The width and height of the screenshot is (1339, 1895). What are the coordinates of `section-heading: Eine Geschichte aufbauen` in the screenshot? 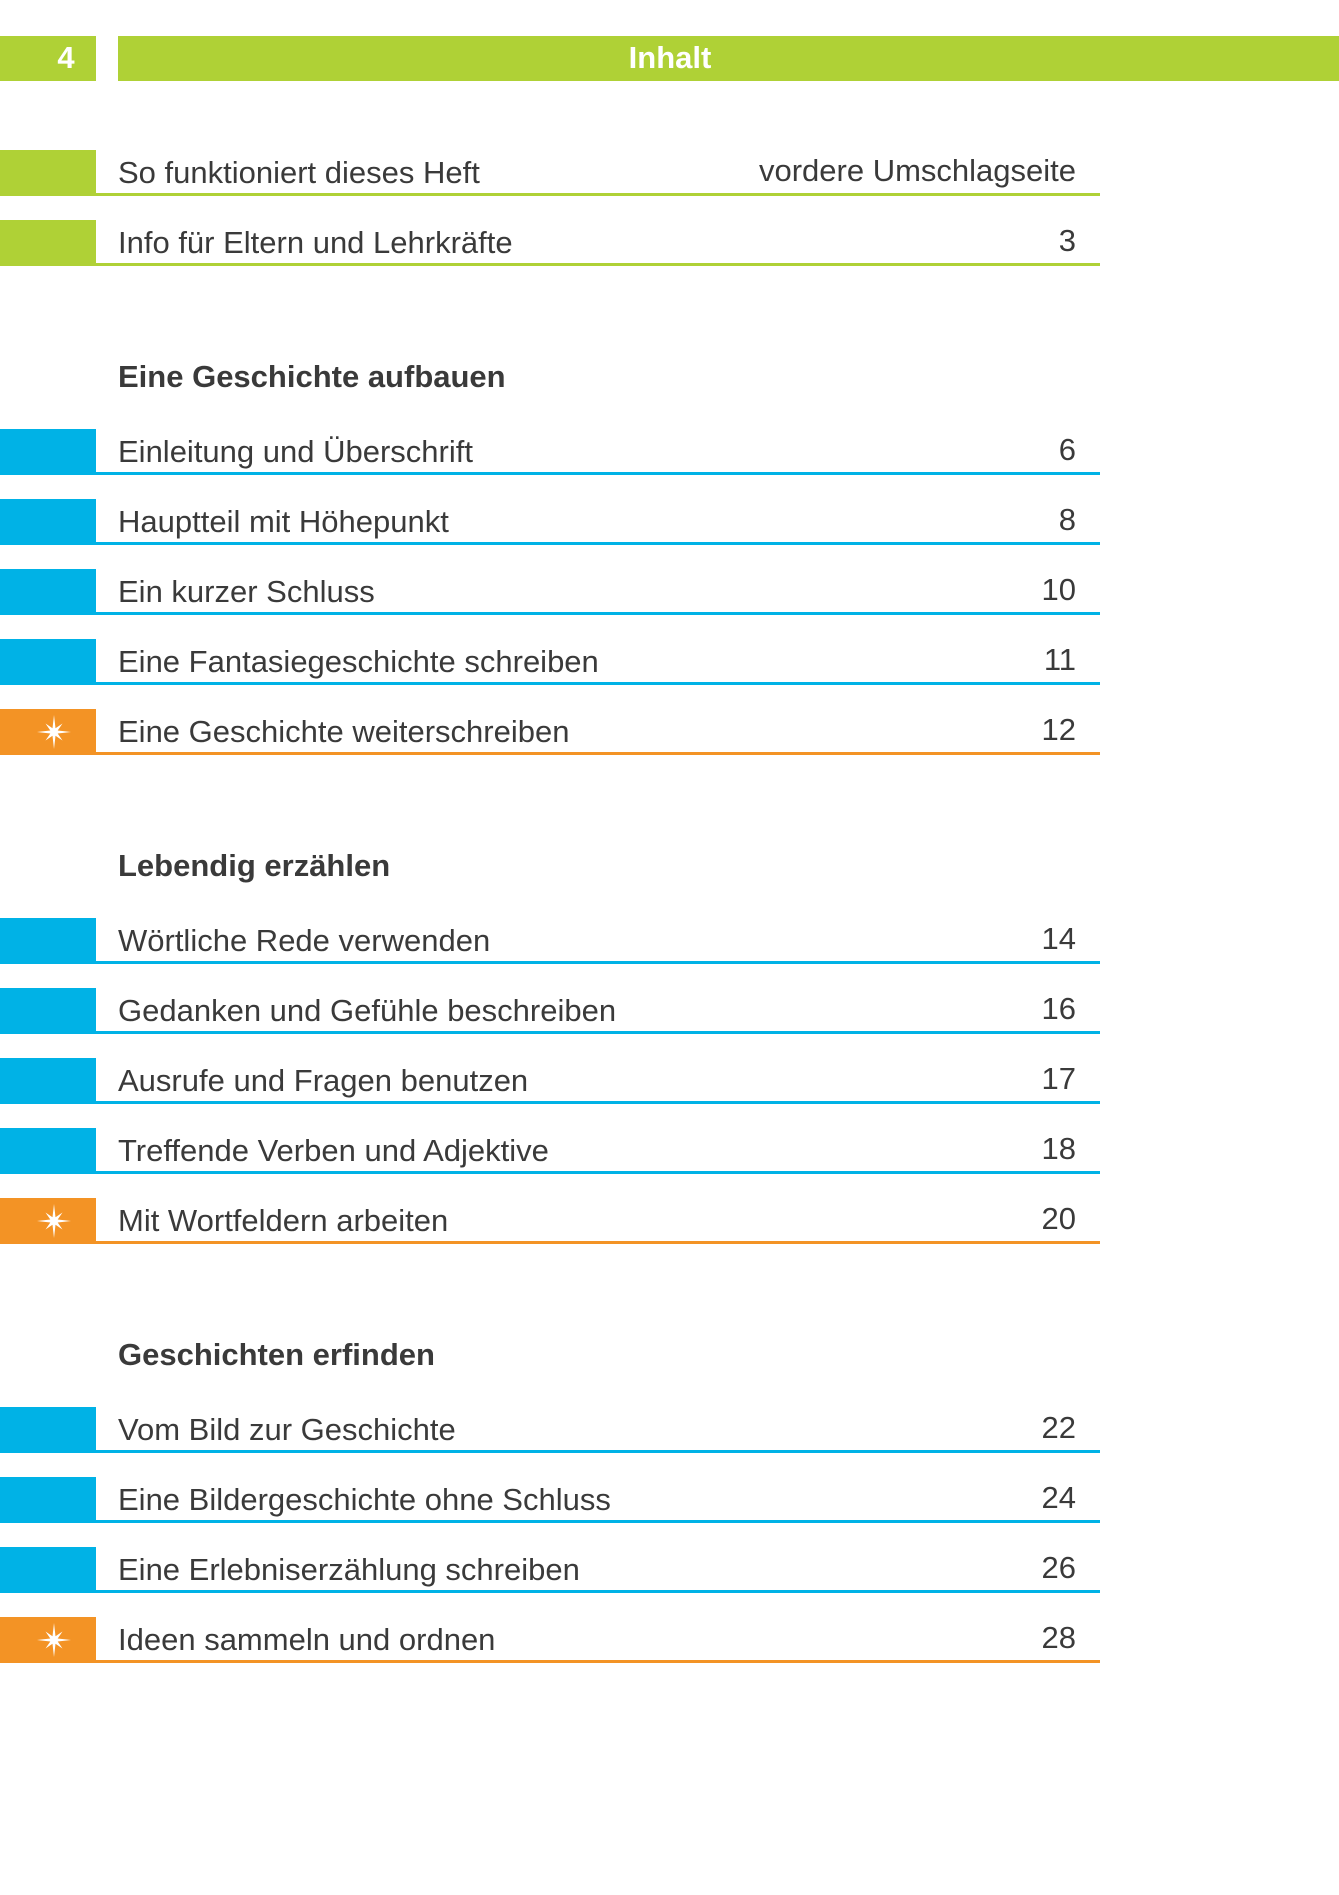 It's located at (312, 376).